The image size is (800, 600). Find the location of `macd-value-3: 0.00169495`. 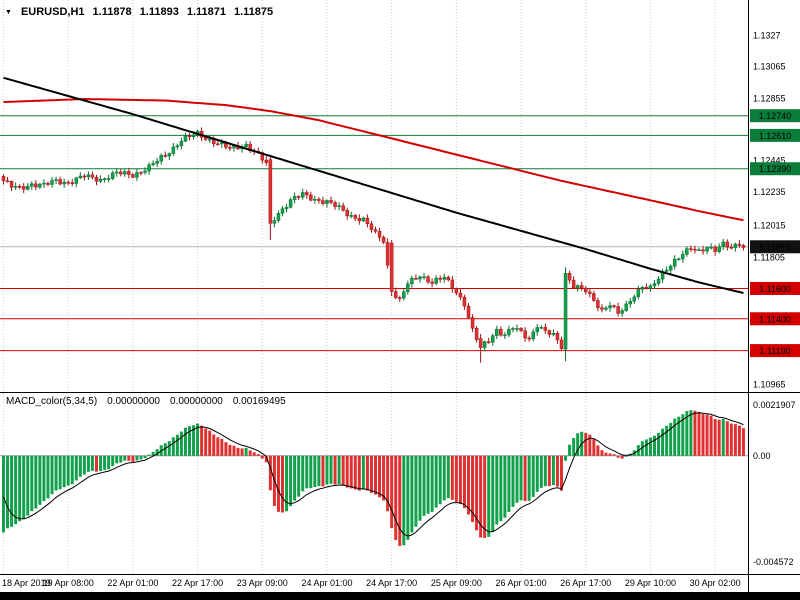

macd-value-3: 0.00169495 is located at coordinates (259, 401).